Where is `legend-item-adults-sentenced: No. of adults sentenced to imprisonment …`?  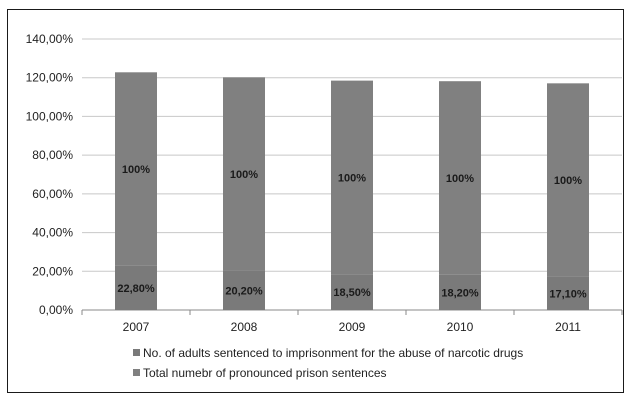 legend-item-adults-sentenced: No. of adults sentenced to imprisonment … is located at coordinates (328, 353).